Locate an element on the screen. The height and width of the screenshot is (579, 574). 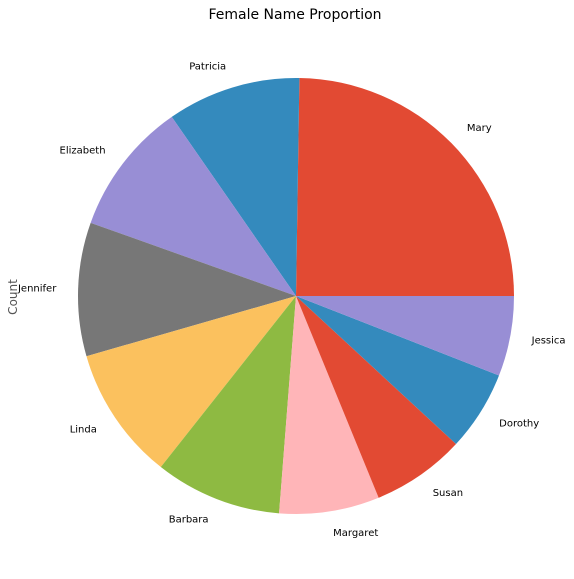
pie-label-patricia: Patricia is located at coordinates (207, 67).